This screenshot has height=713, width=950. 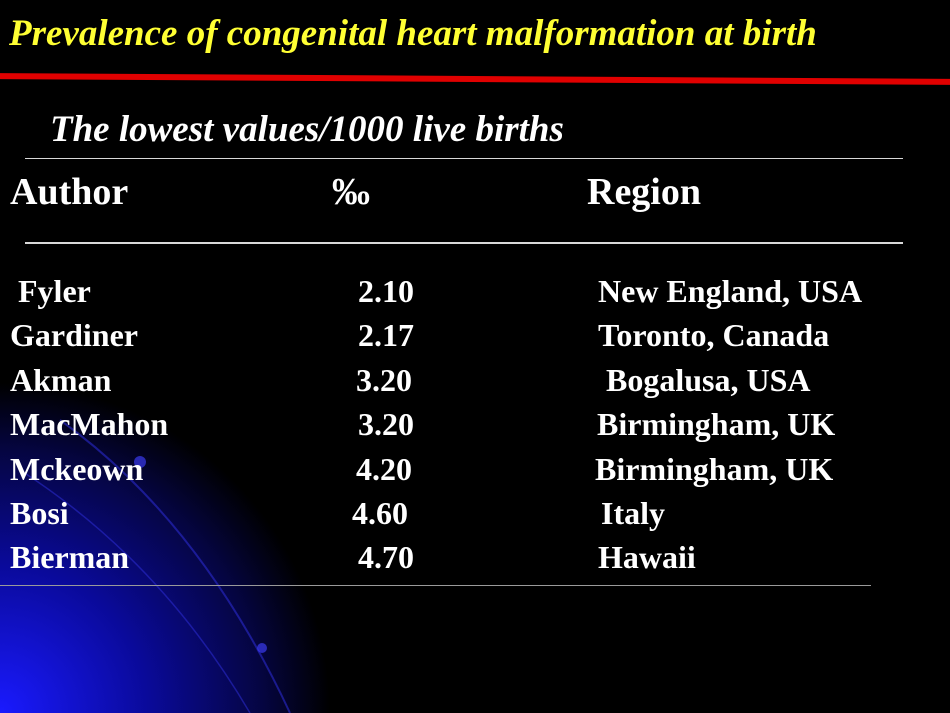 I want to click on header-region: Region, so click(x=644, y=192).